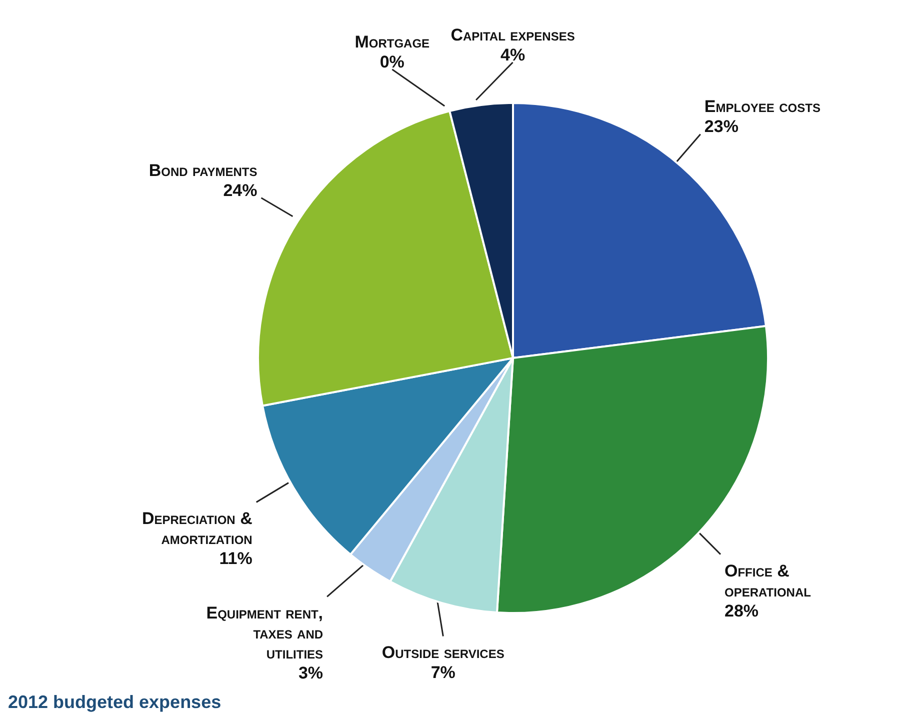 This screenshot has width=924, height=725. What do you see at coordinates (115, 702) in the screenshot?
I see `text: 2012 budgeted expenses` at bounding box center [115, 702].